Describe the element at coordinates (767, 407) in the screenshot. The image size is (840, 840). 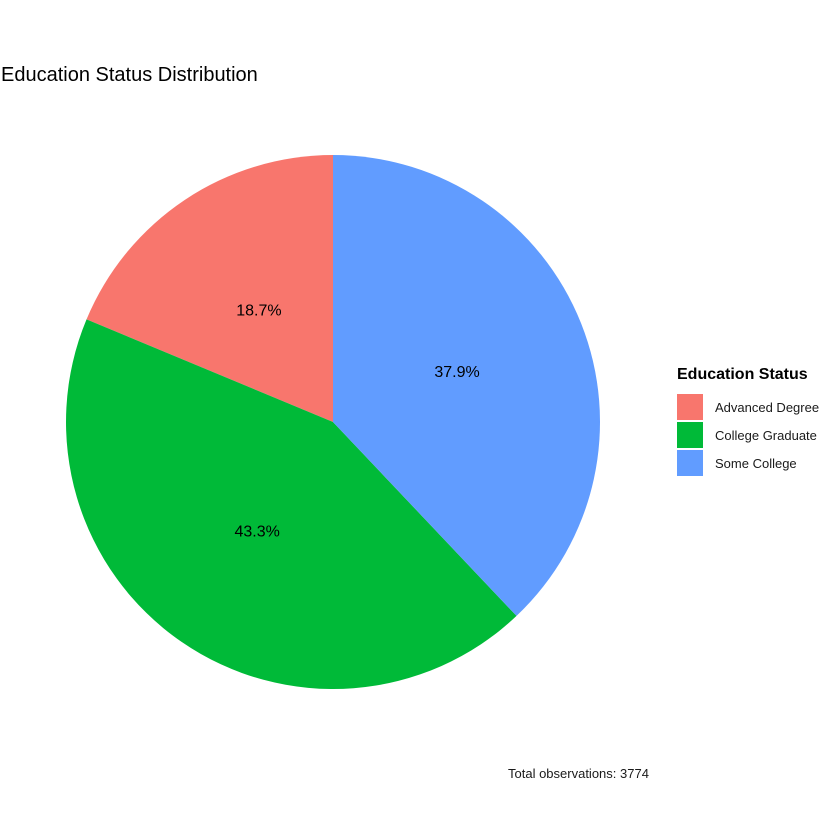
I see `legend-label-advanced-degree: Advanced Degree` at that location.